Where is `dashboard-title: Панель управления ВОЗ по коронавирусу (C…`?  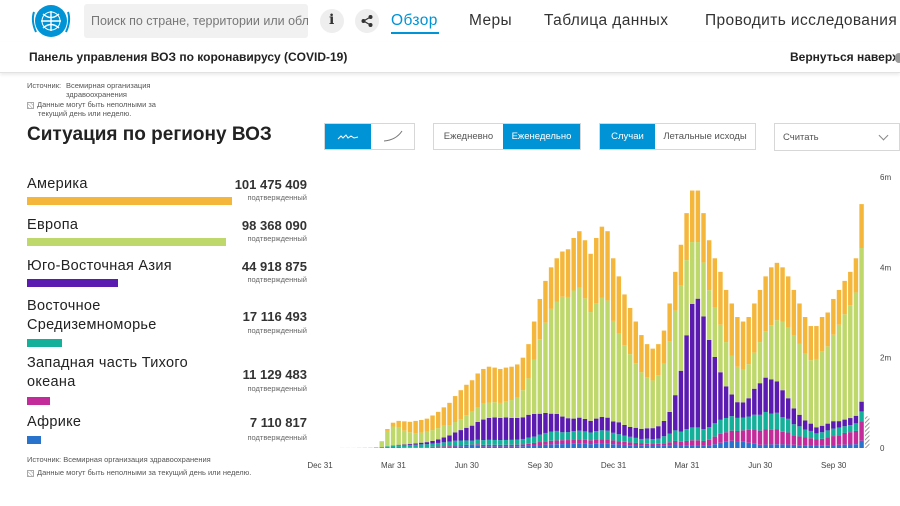
dashboard-title: Панель управления ВОЗ по коронавирусу (C… is located at coordinates (188, 57).